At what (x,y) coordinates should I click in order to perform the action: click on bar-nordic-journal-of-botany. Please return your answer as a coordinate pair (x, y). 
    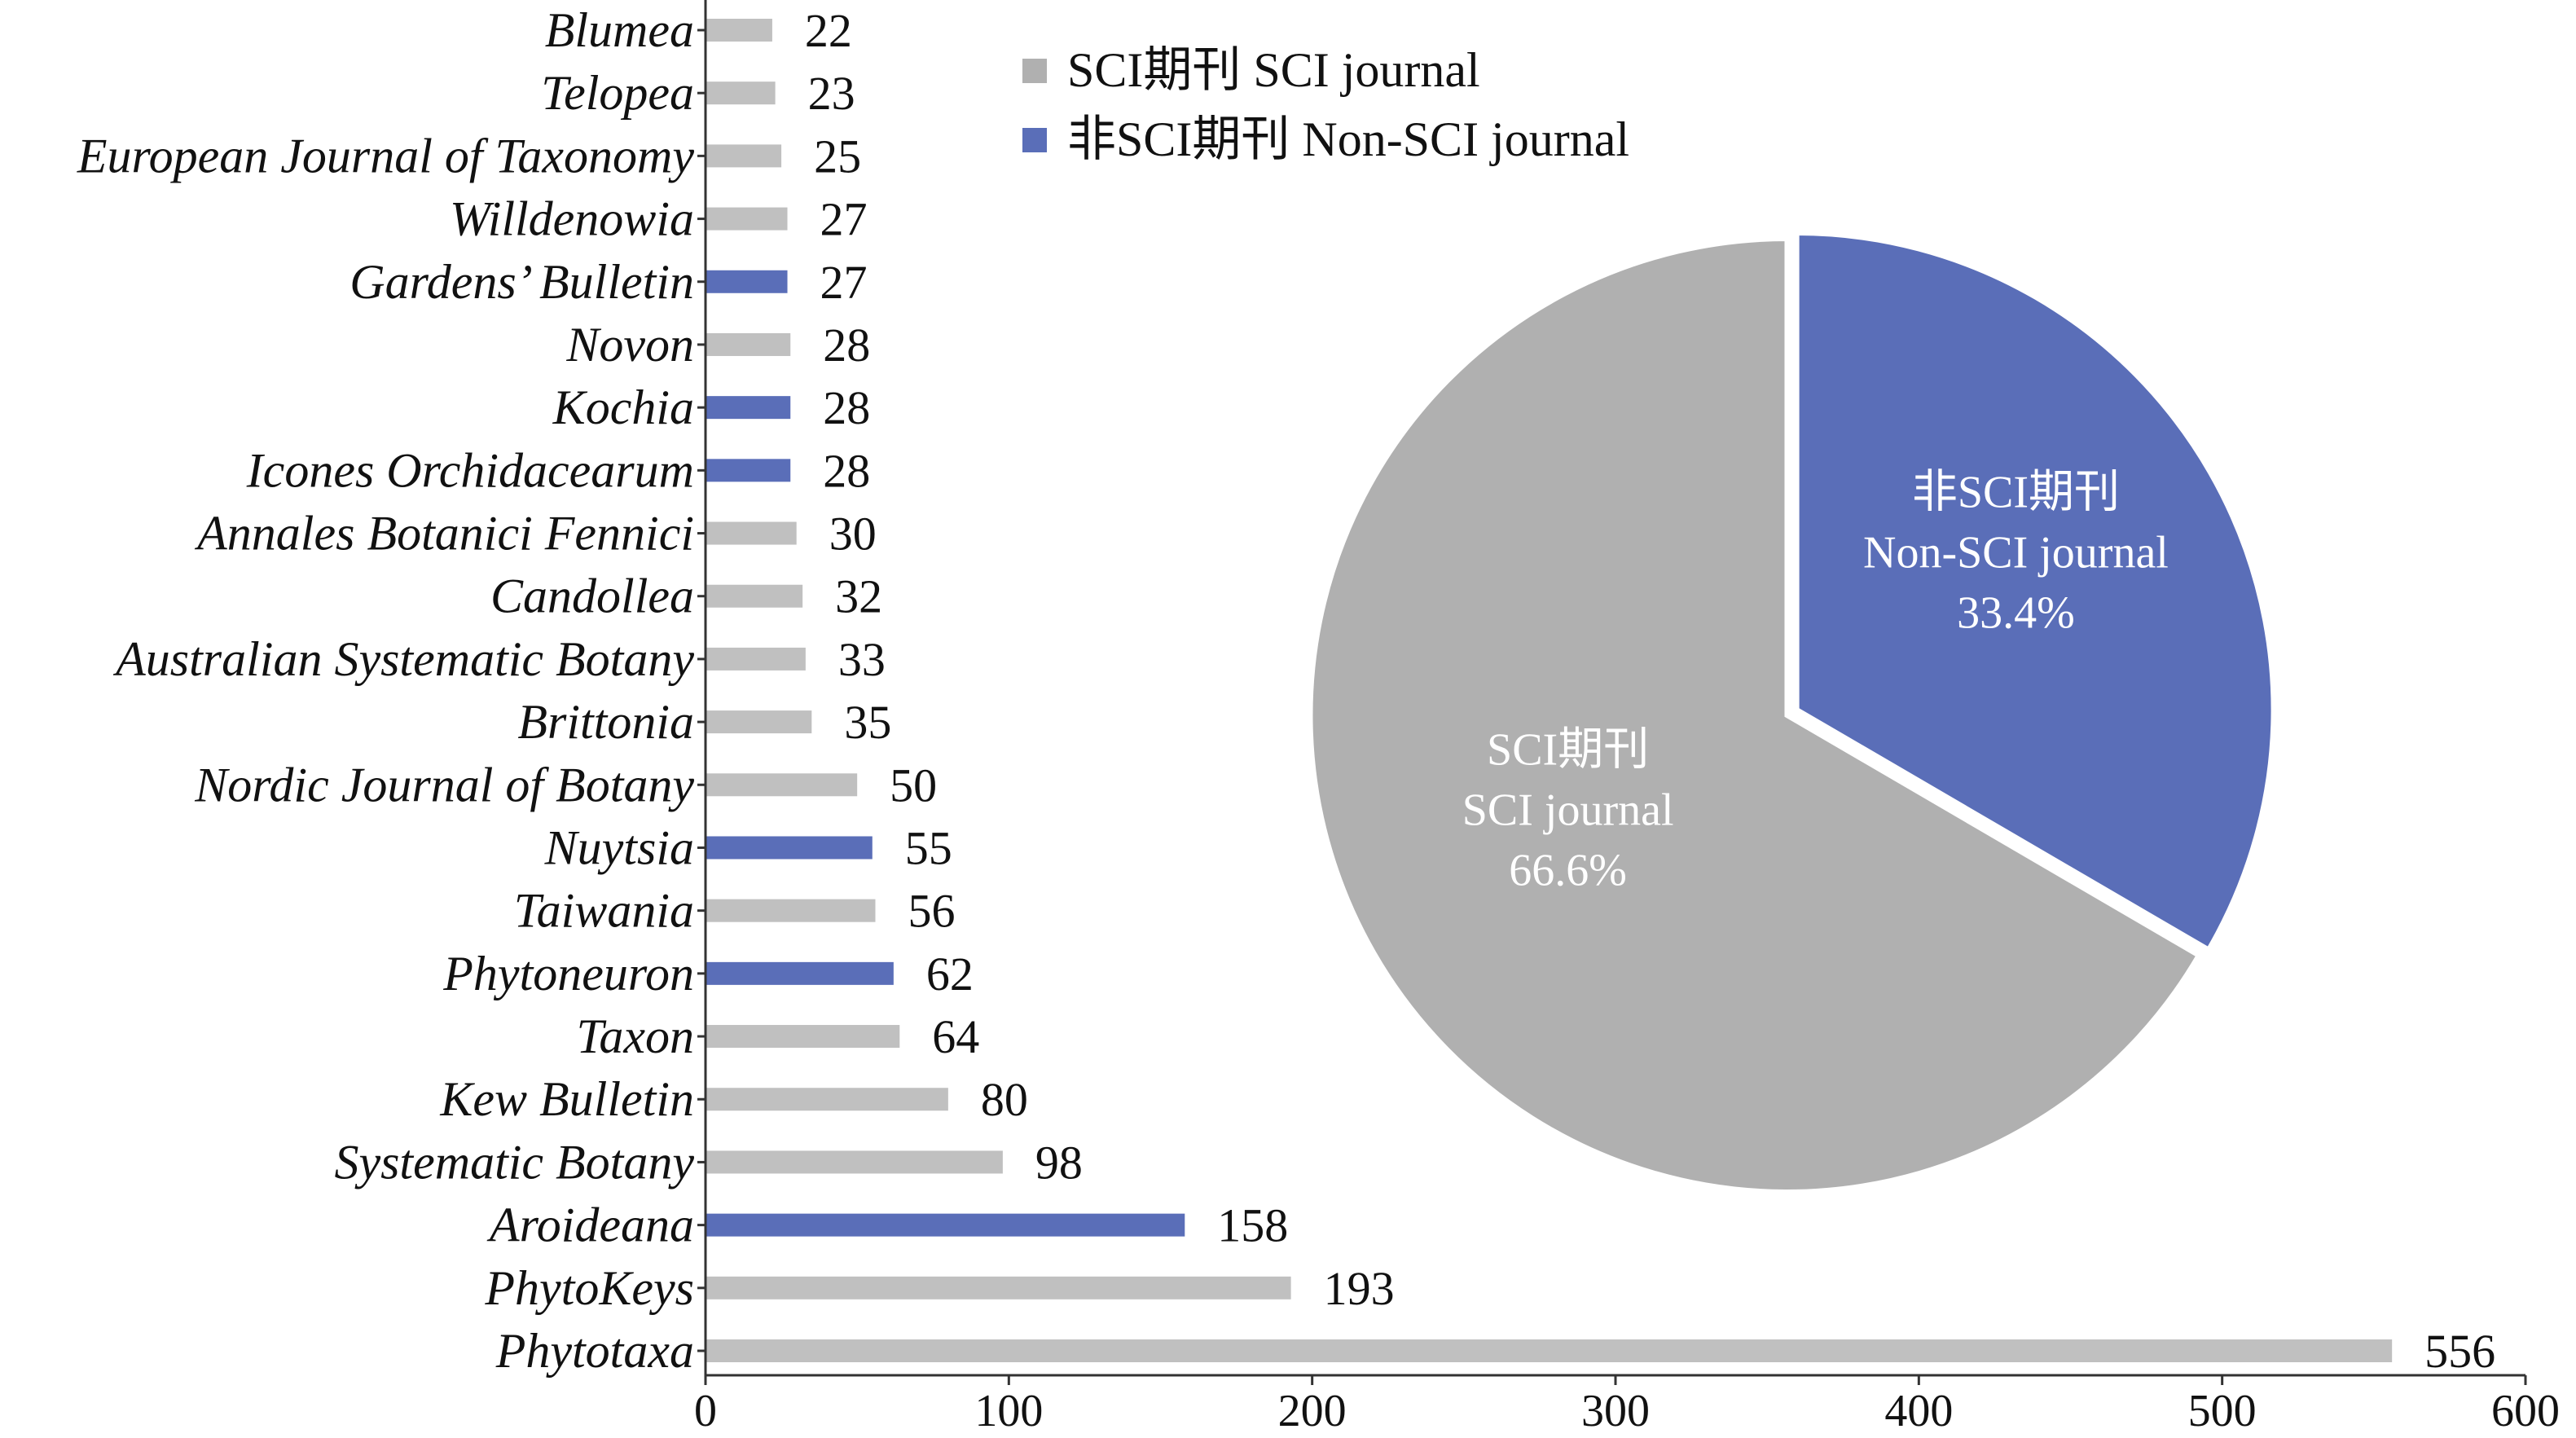
    Looking at the image, I should click on (782, 785).